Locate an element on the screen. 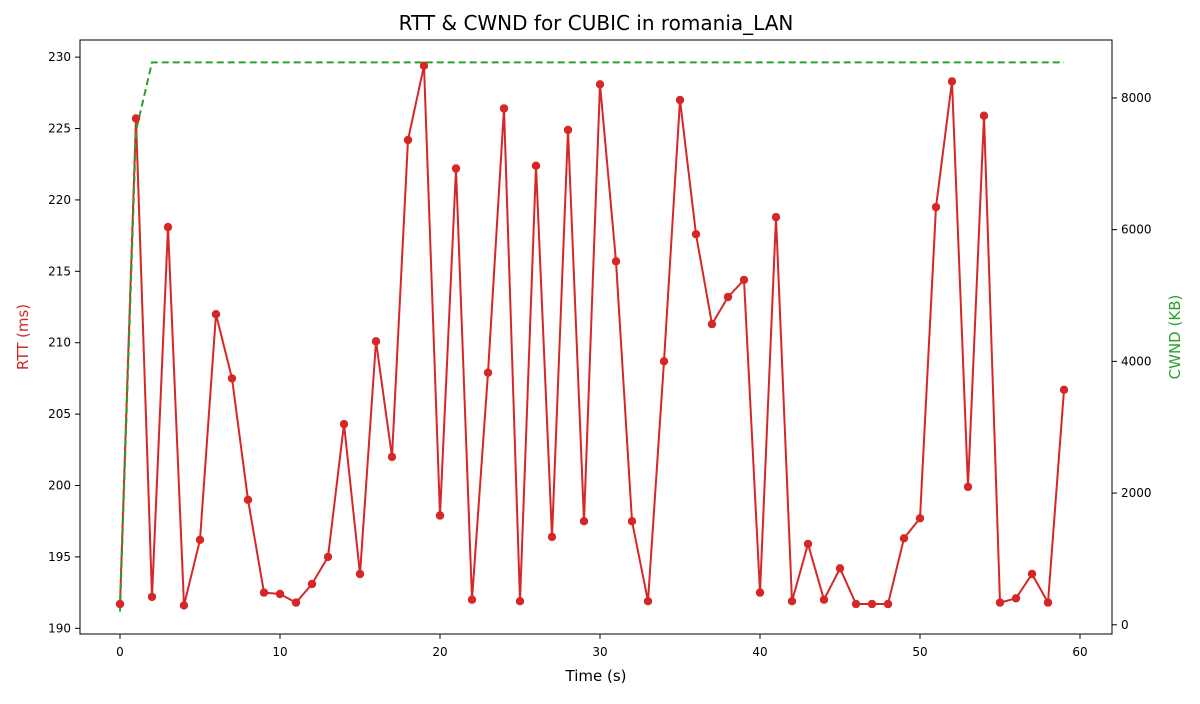 This screenshot has height=704, width=1200. y2-tick-label: 2000 is located at coordinates (1136, 493).